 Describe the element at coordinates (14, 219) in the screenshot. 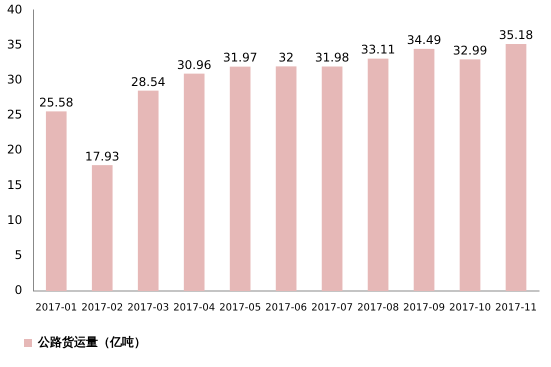

I see `y-tick-label: 10` at that location.